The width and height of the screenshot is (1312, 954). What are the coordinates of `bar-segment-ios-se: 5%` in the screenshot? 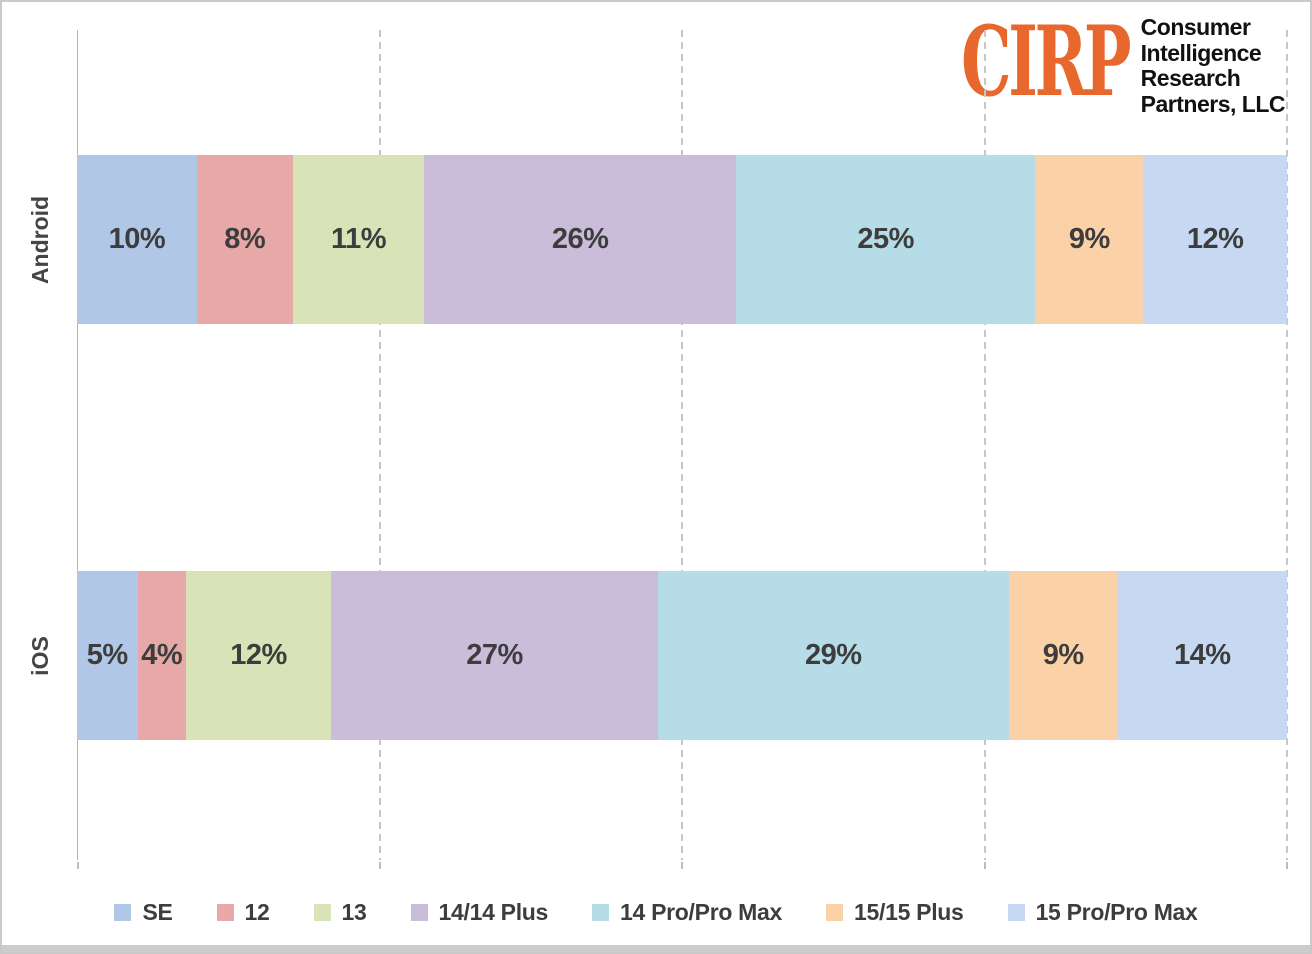 It's located at (107, 655).